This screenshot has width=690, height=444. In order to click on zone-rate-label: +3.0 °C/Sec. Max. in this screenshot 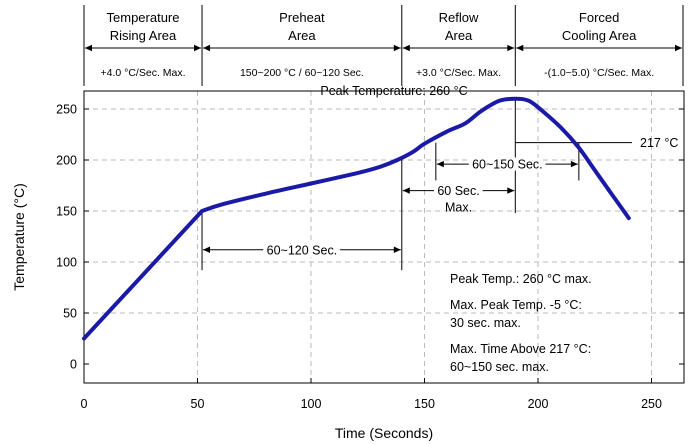, I will do `click(458, 73)`.